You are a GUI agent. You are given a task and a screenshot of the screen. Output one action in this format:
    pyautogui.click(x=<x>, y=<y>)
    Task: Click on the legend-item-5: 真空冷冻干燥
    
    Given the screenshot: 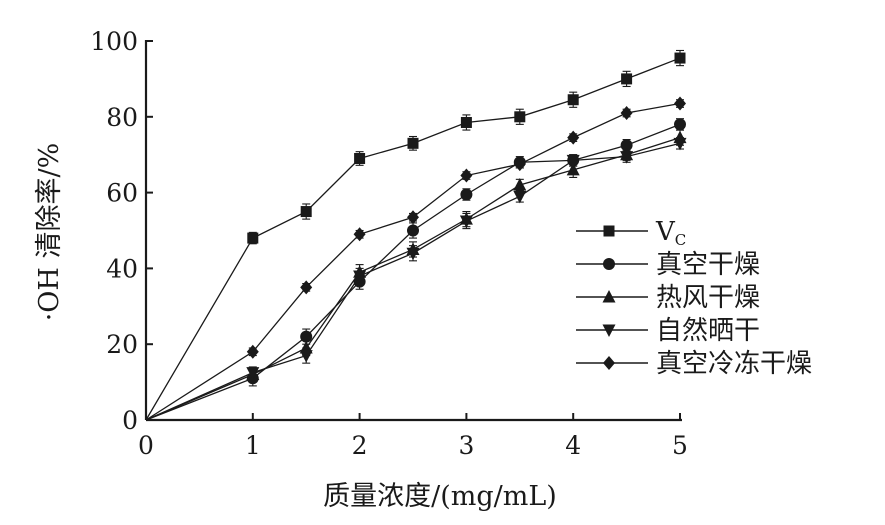 What is the action you would take?
    pyautogui.click(x=694, y=364)
    